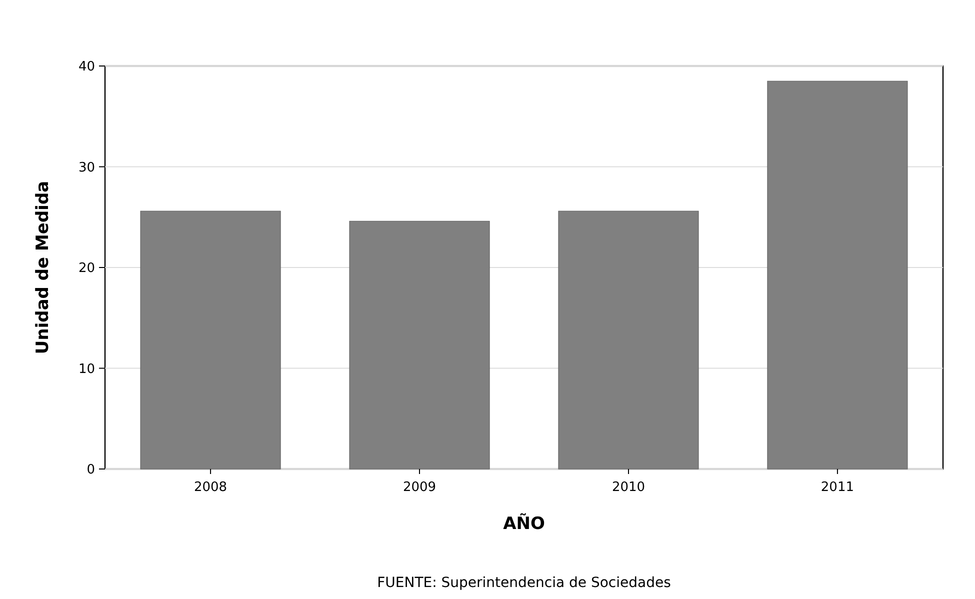 Image resolution: width=975 pixels, height=599 pixels. What do you see at coordinates (86, 268) in the screenshot?
I see `y-tick-label: 20` at bounding box center [86, 268].